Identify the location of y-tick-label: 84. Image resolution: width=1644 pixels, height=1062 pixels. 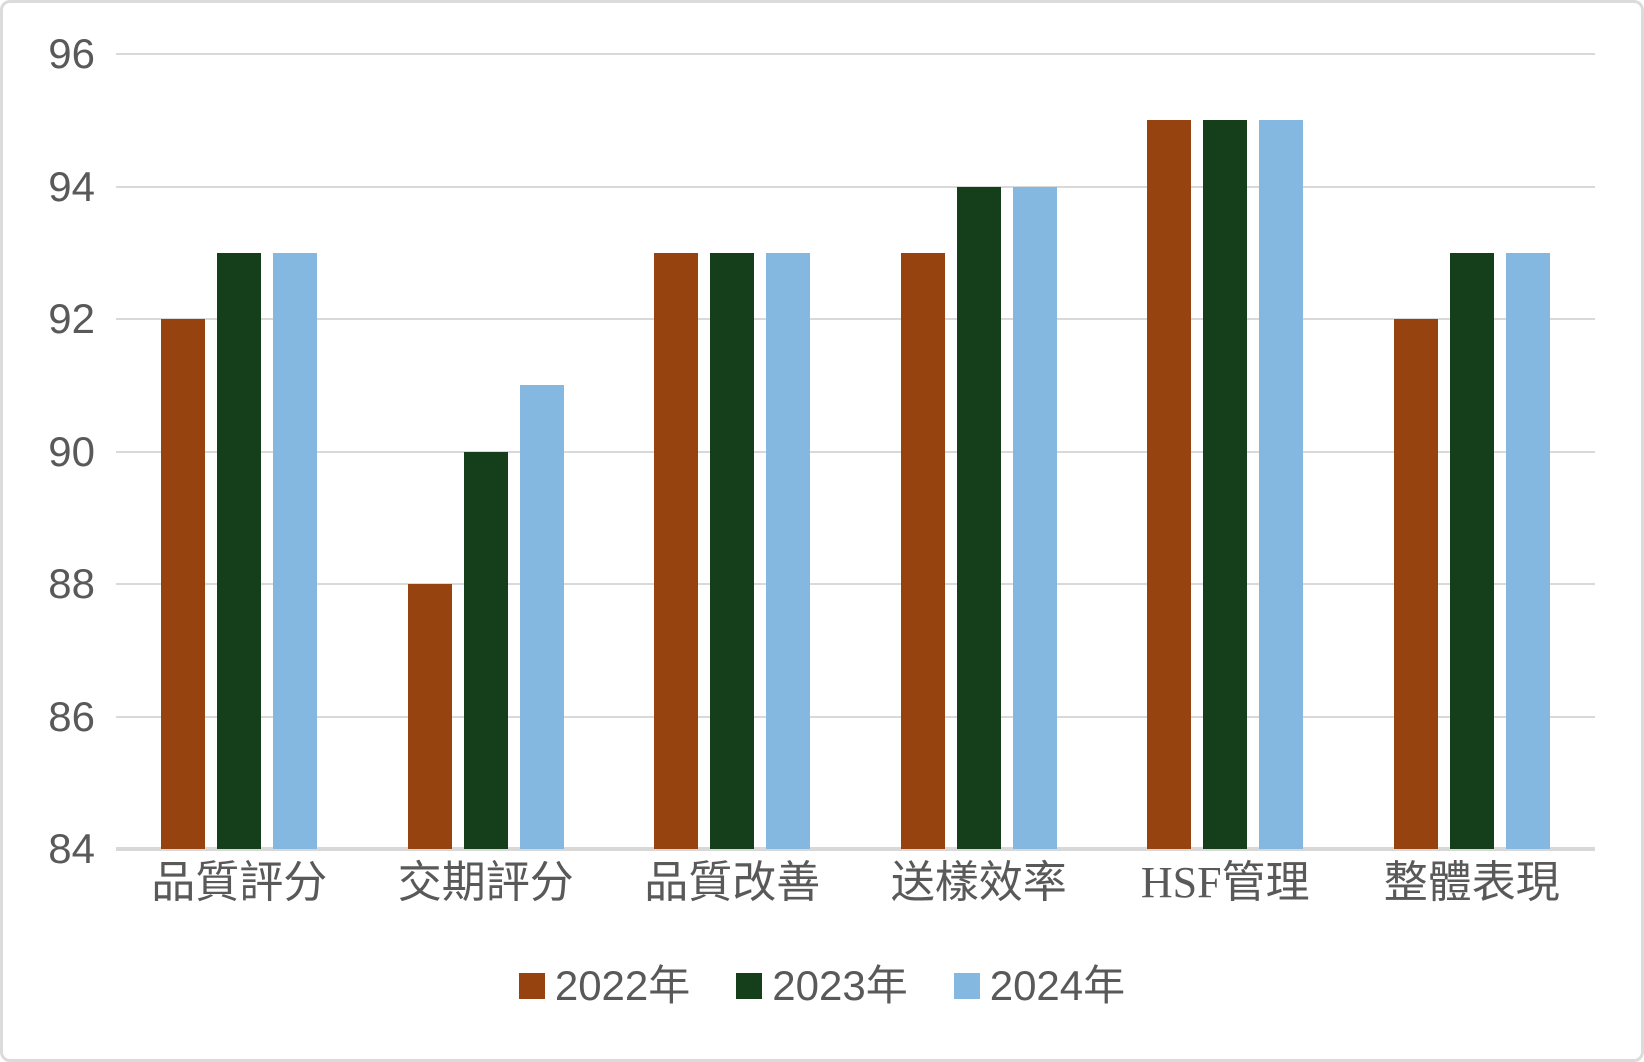
(71, 848).